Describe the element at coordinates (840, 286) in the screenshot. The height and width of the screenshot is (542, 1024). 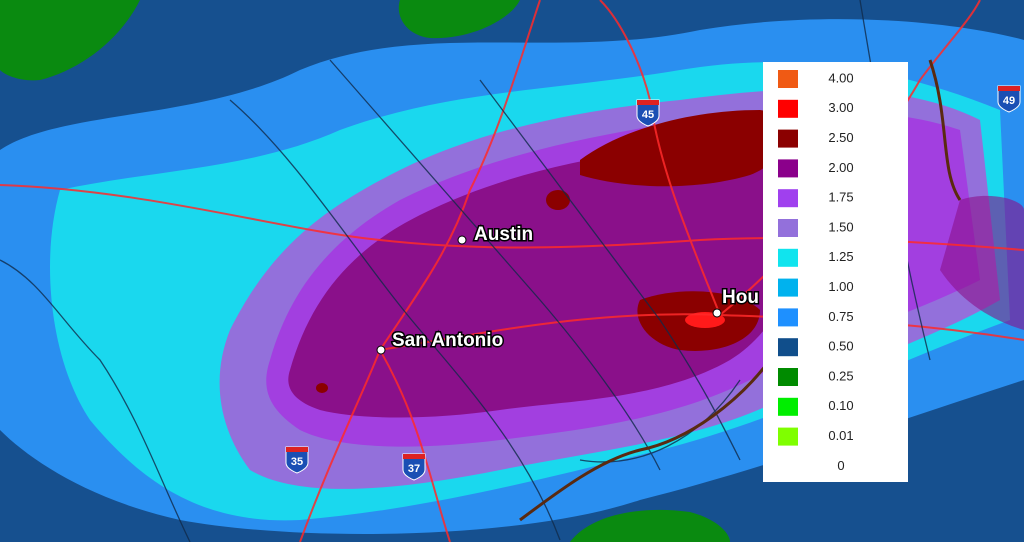
I see `legend-label: 1.00` at that location.